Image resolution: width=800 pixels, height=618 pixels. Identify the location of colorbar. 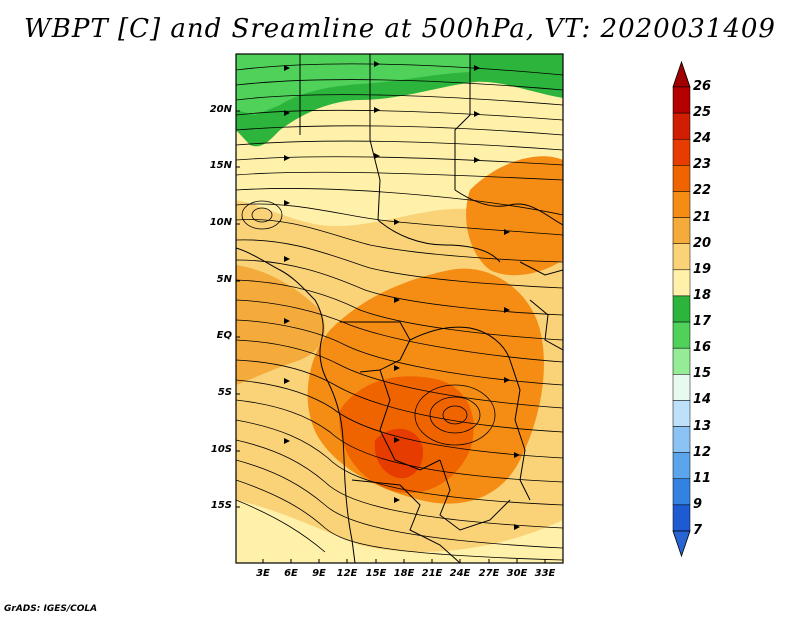
(681, 309).